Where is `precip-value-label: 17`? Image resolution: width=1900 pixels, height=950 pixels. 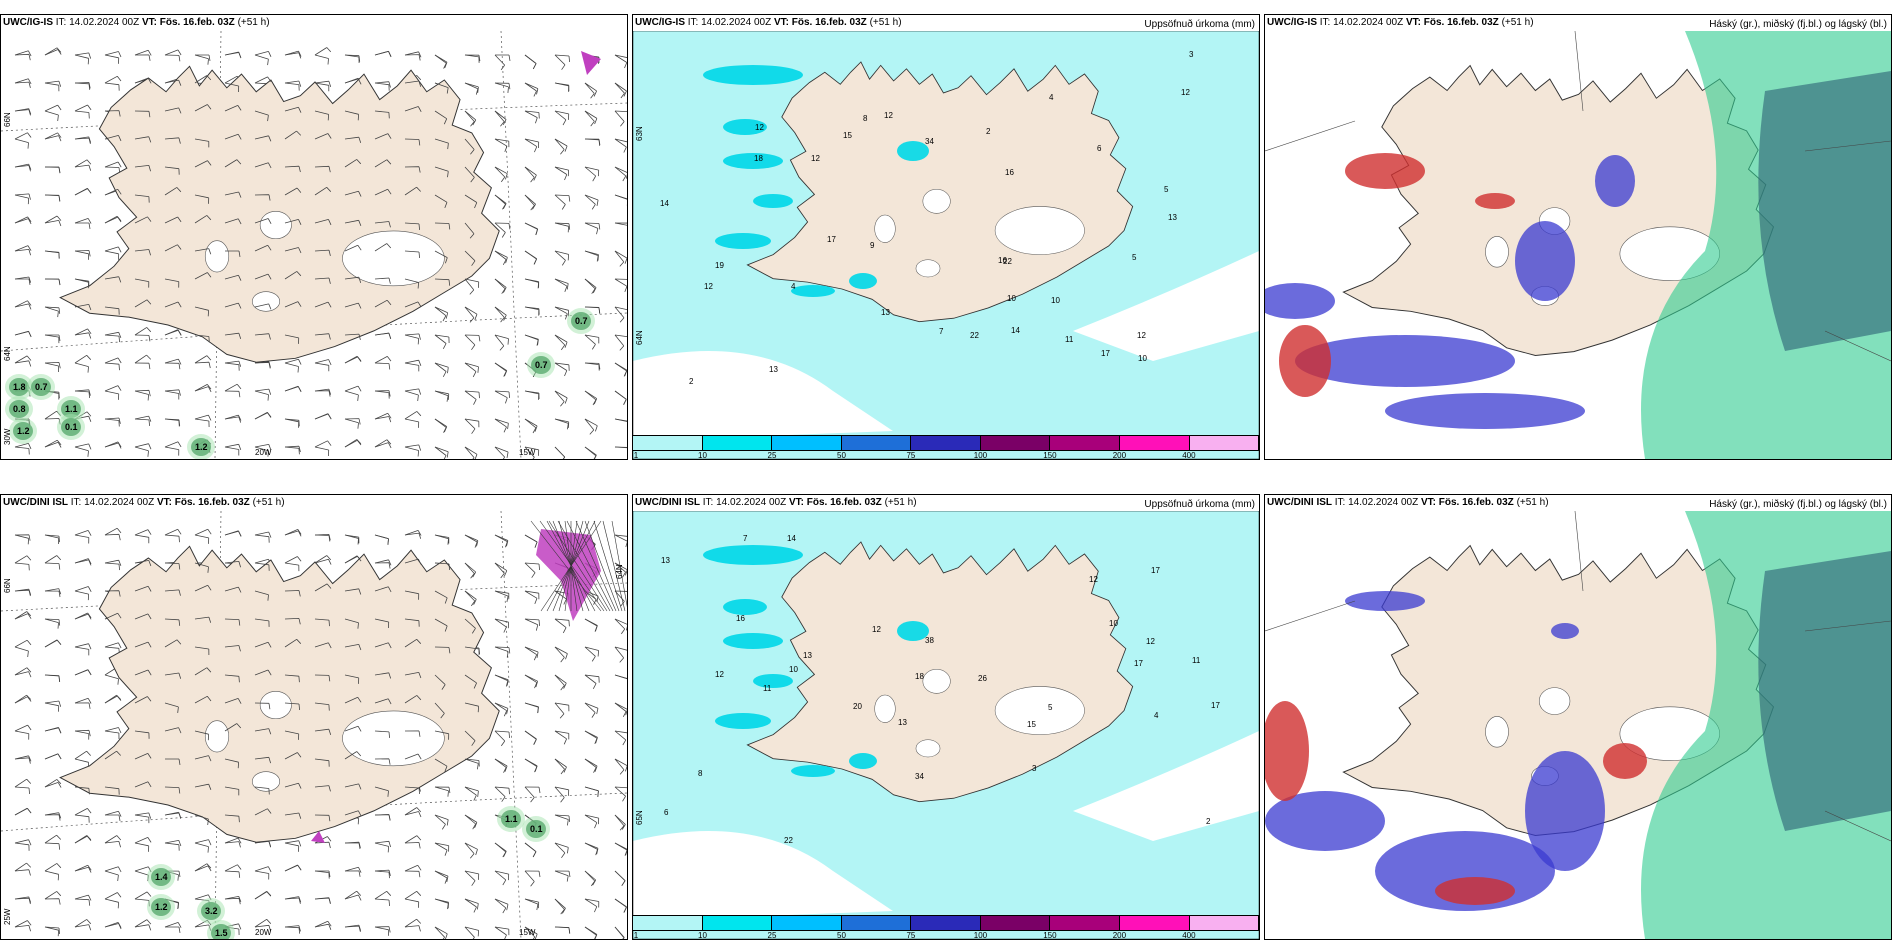
precip-value-label: 17 is located at coordinates (1138, 663).